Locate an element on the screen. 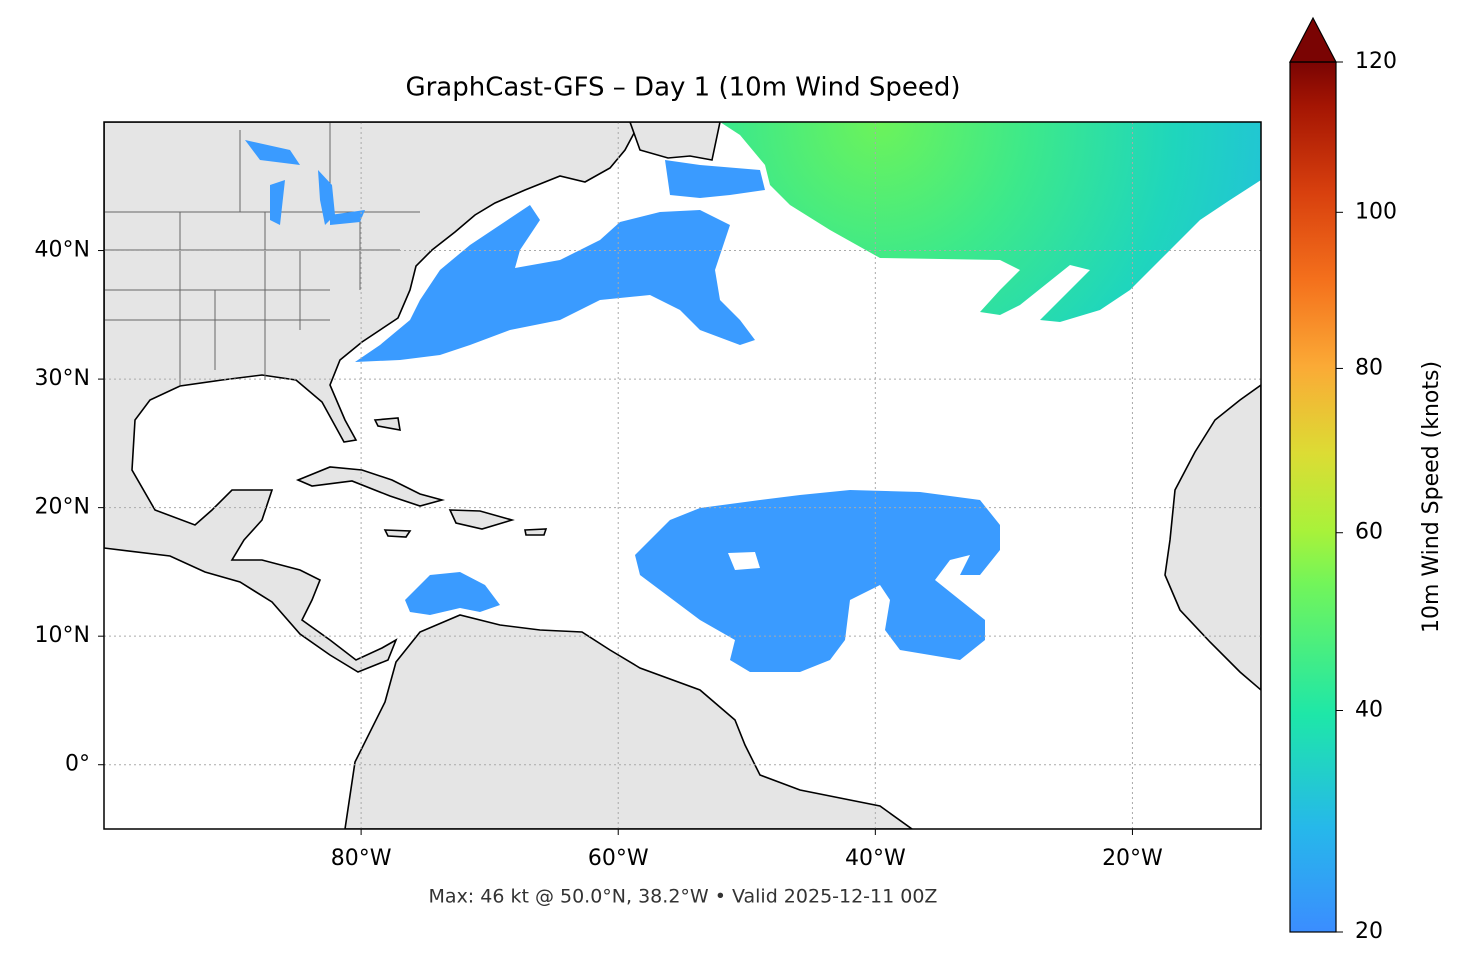 The height and width of the screenshot is (973, 1466). y-tick-label: 20°N is located at coordinates (62, 507).